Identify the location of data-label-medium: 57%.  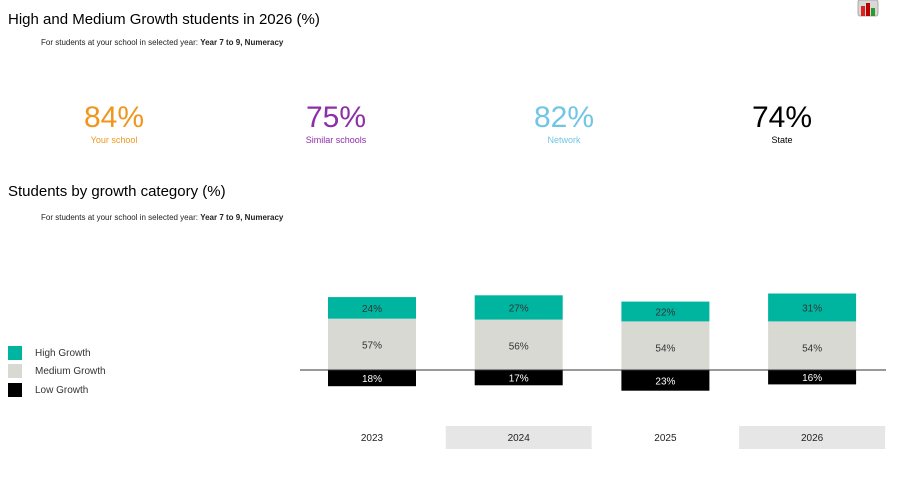
(372, 346).